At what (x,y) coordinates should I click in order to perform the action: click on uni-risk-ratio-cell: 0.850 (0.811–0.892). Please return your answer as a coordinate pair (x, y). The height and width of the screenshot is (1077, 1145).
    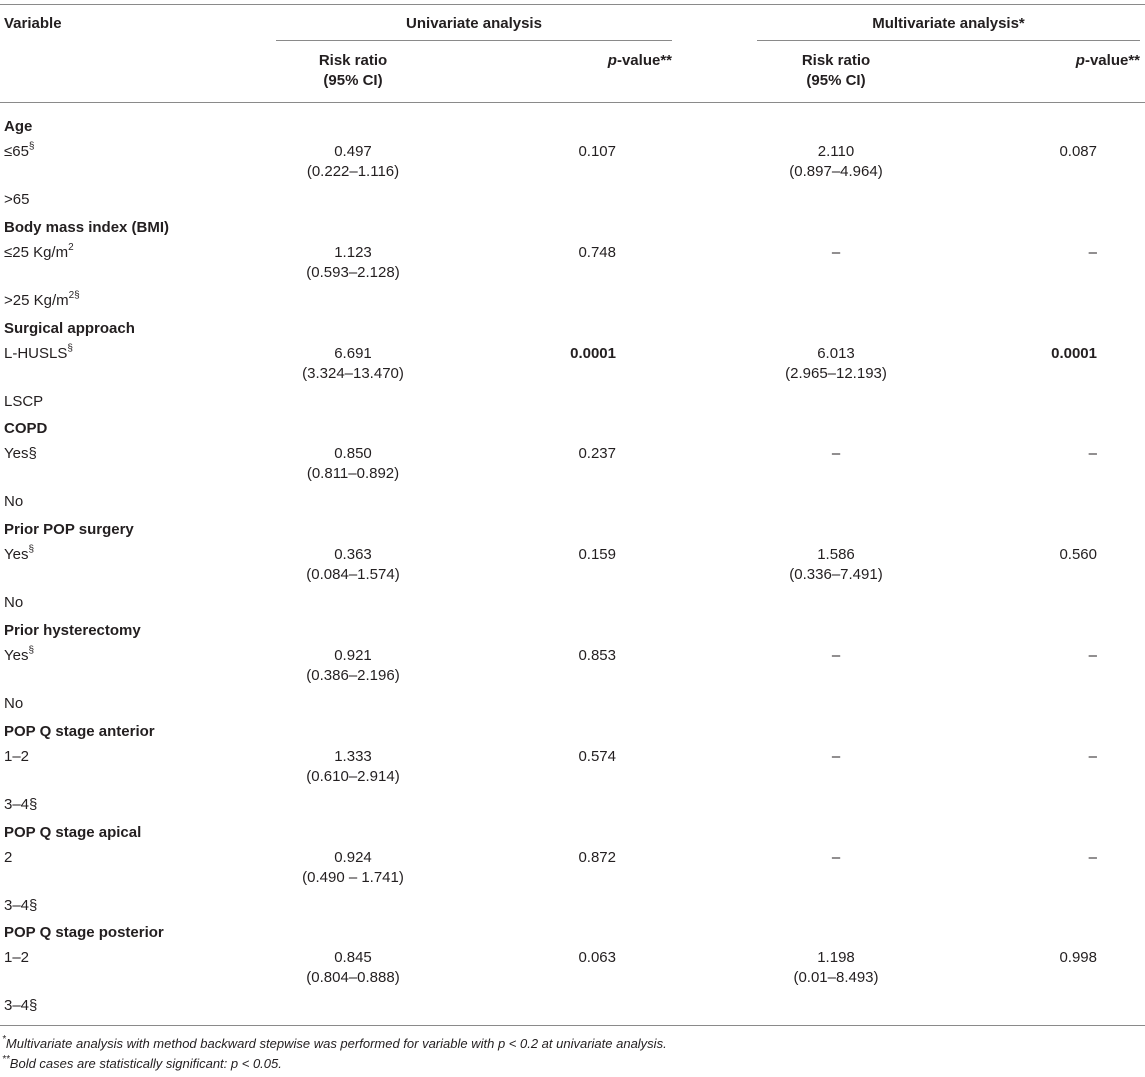
    Looking at the image, I should click on (353, 464).